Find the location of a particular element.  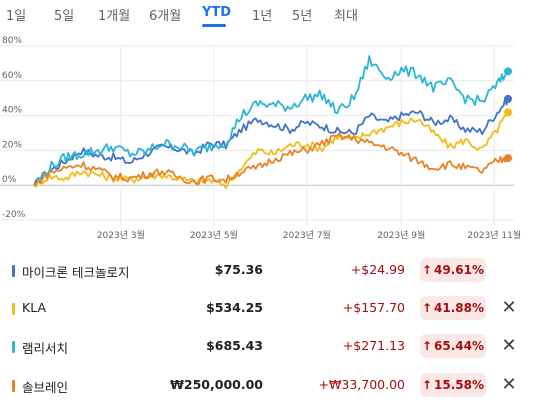

percent-change-badge: ↑ 41.88% is located at coordinates (453, 308).